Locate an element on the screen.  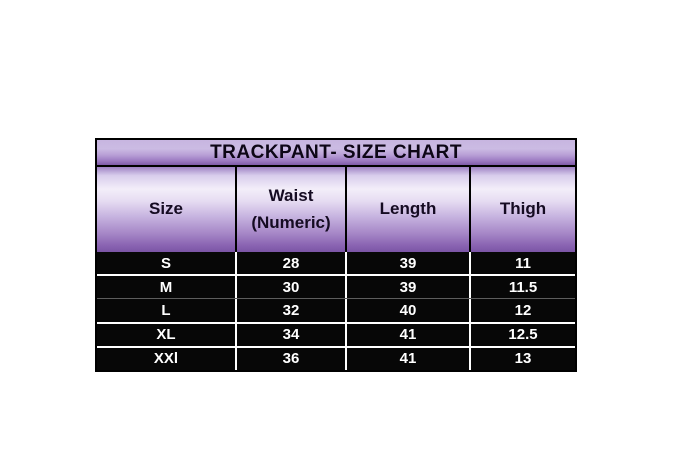
cell-thigh: 11.5 is located at coordinates (523, 287).